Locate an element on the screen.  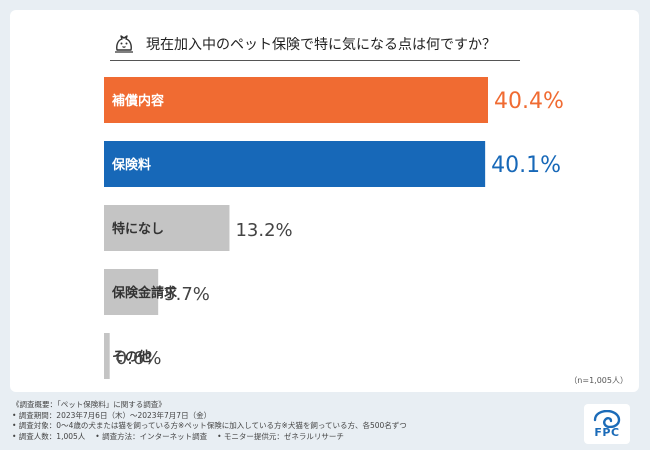
value-label-4: 5.7% is located at coordinates (187, 294).